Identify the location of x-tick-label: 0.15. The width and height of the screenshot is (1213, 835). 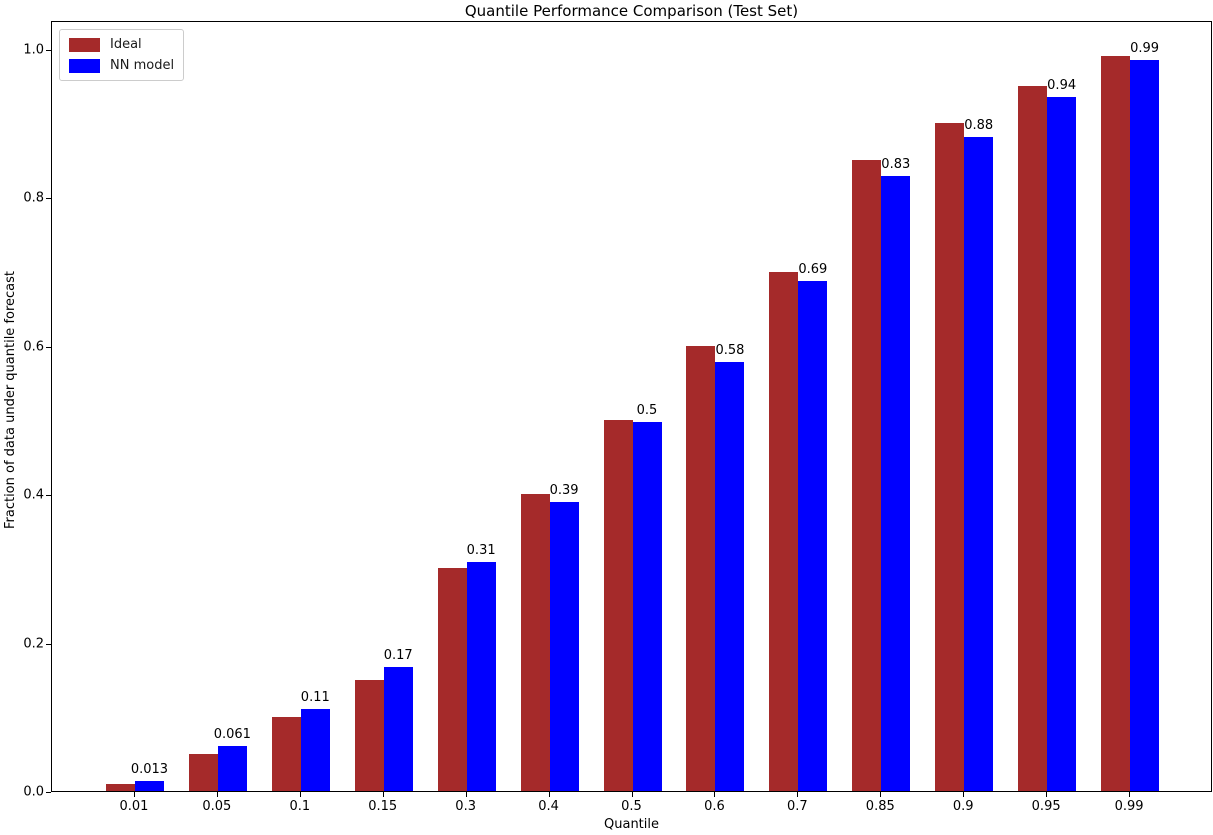
(383, 806).